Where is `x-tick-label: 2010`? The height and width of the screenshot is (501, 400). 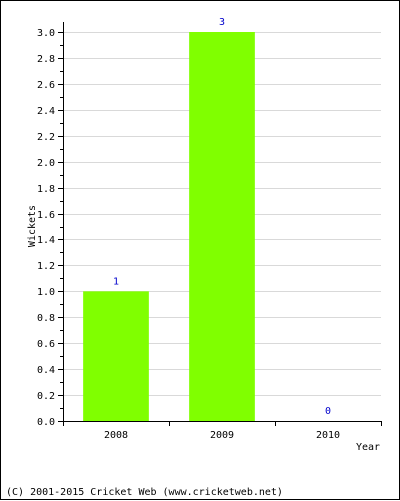
x-tick-label: 2010 is located at coordinates (328, 435).